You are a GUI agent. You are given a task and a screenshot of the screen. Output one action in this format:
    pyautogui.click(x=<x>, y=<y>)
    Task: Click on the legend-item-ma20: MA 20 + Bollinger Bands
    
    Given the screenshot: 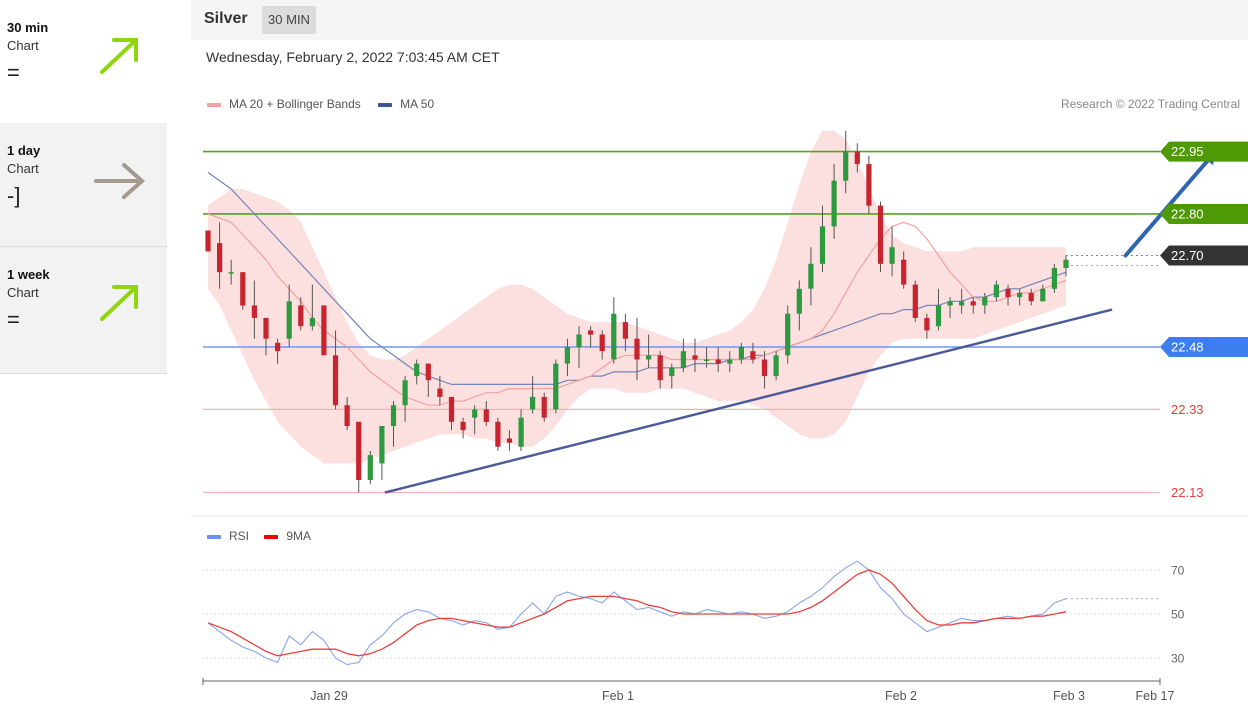 What is the action you would take?
    pyautogui.click(x=284, y=104)
    